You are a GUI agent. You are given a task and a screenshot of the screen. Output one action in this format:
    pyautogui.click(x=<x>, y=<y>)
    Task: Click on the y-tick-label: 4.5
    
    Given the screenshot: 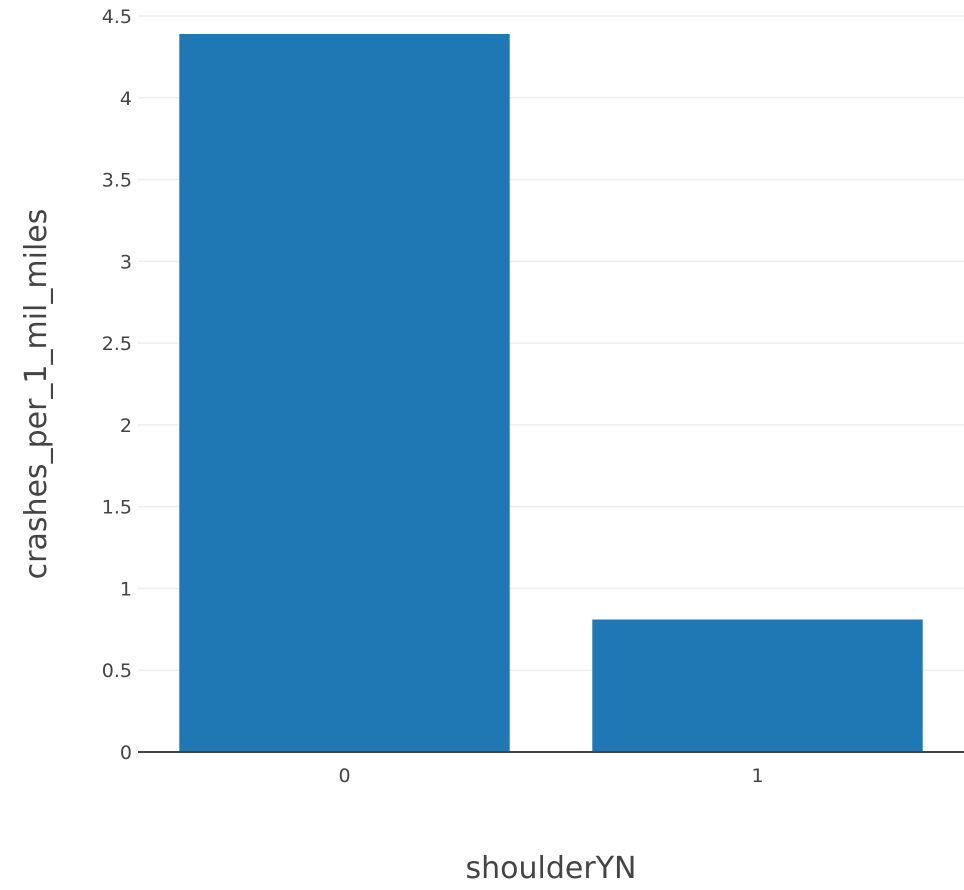 What is the action you would take?
    pyautogui.click(x=117, y=17)
    